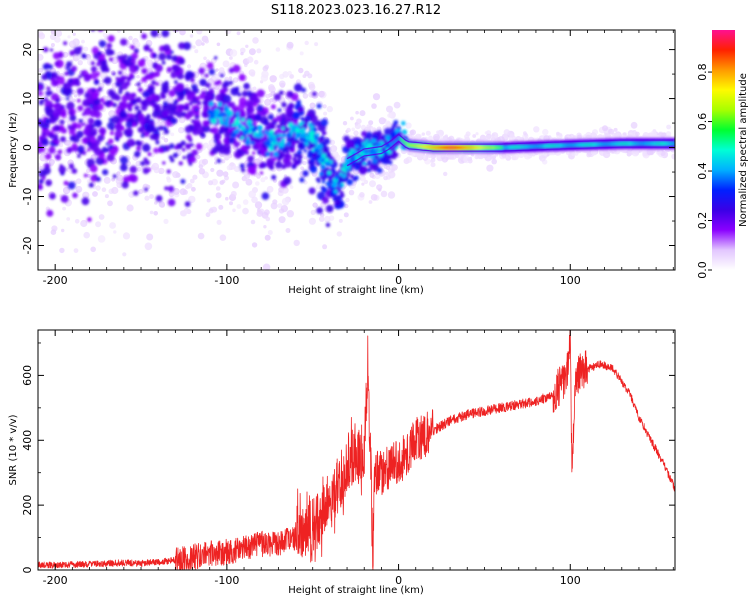  What do you see at coordinates (702, 72) in the screenshot?
I see `colorbar-tick-label: 0.8` at bounding box center [702, 72].